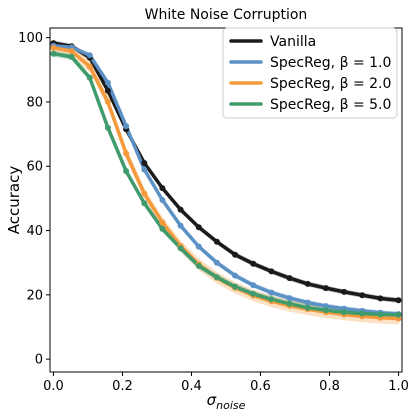  Describe the element at coordinates (330, 105) in the screenshot. I see `legend-label-3: SpecReg, β = 5.0` at that location.